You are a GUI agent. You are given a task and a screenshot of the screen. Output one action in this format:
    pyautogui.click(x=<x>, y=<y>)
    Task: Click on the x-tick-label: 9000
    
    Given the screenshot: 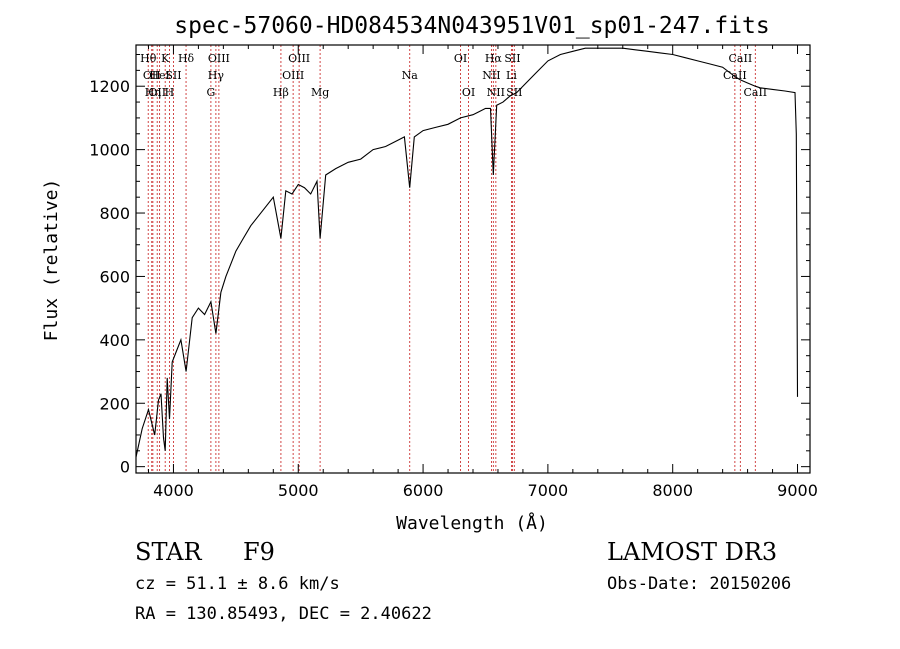 What is the action you would take?
    pyautogui.click(x=797, y=490)
    